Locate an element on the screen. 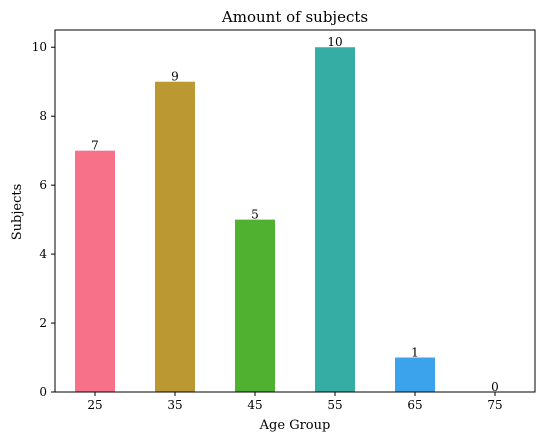 Image resolution: width=550 pixels, height=441 pixels. x-tick-label: 35 is located at coordinates (174, 405).